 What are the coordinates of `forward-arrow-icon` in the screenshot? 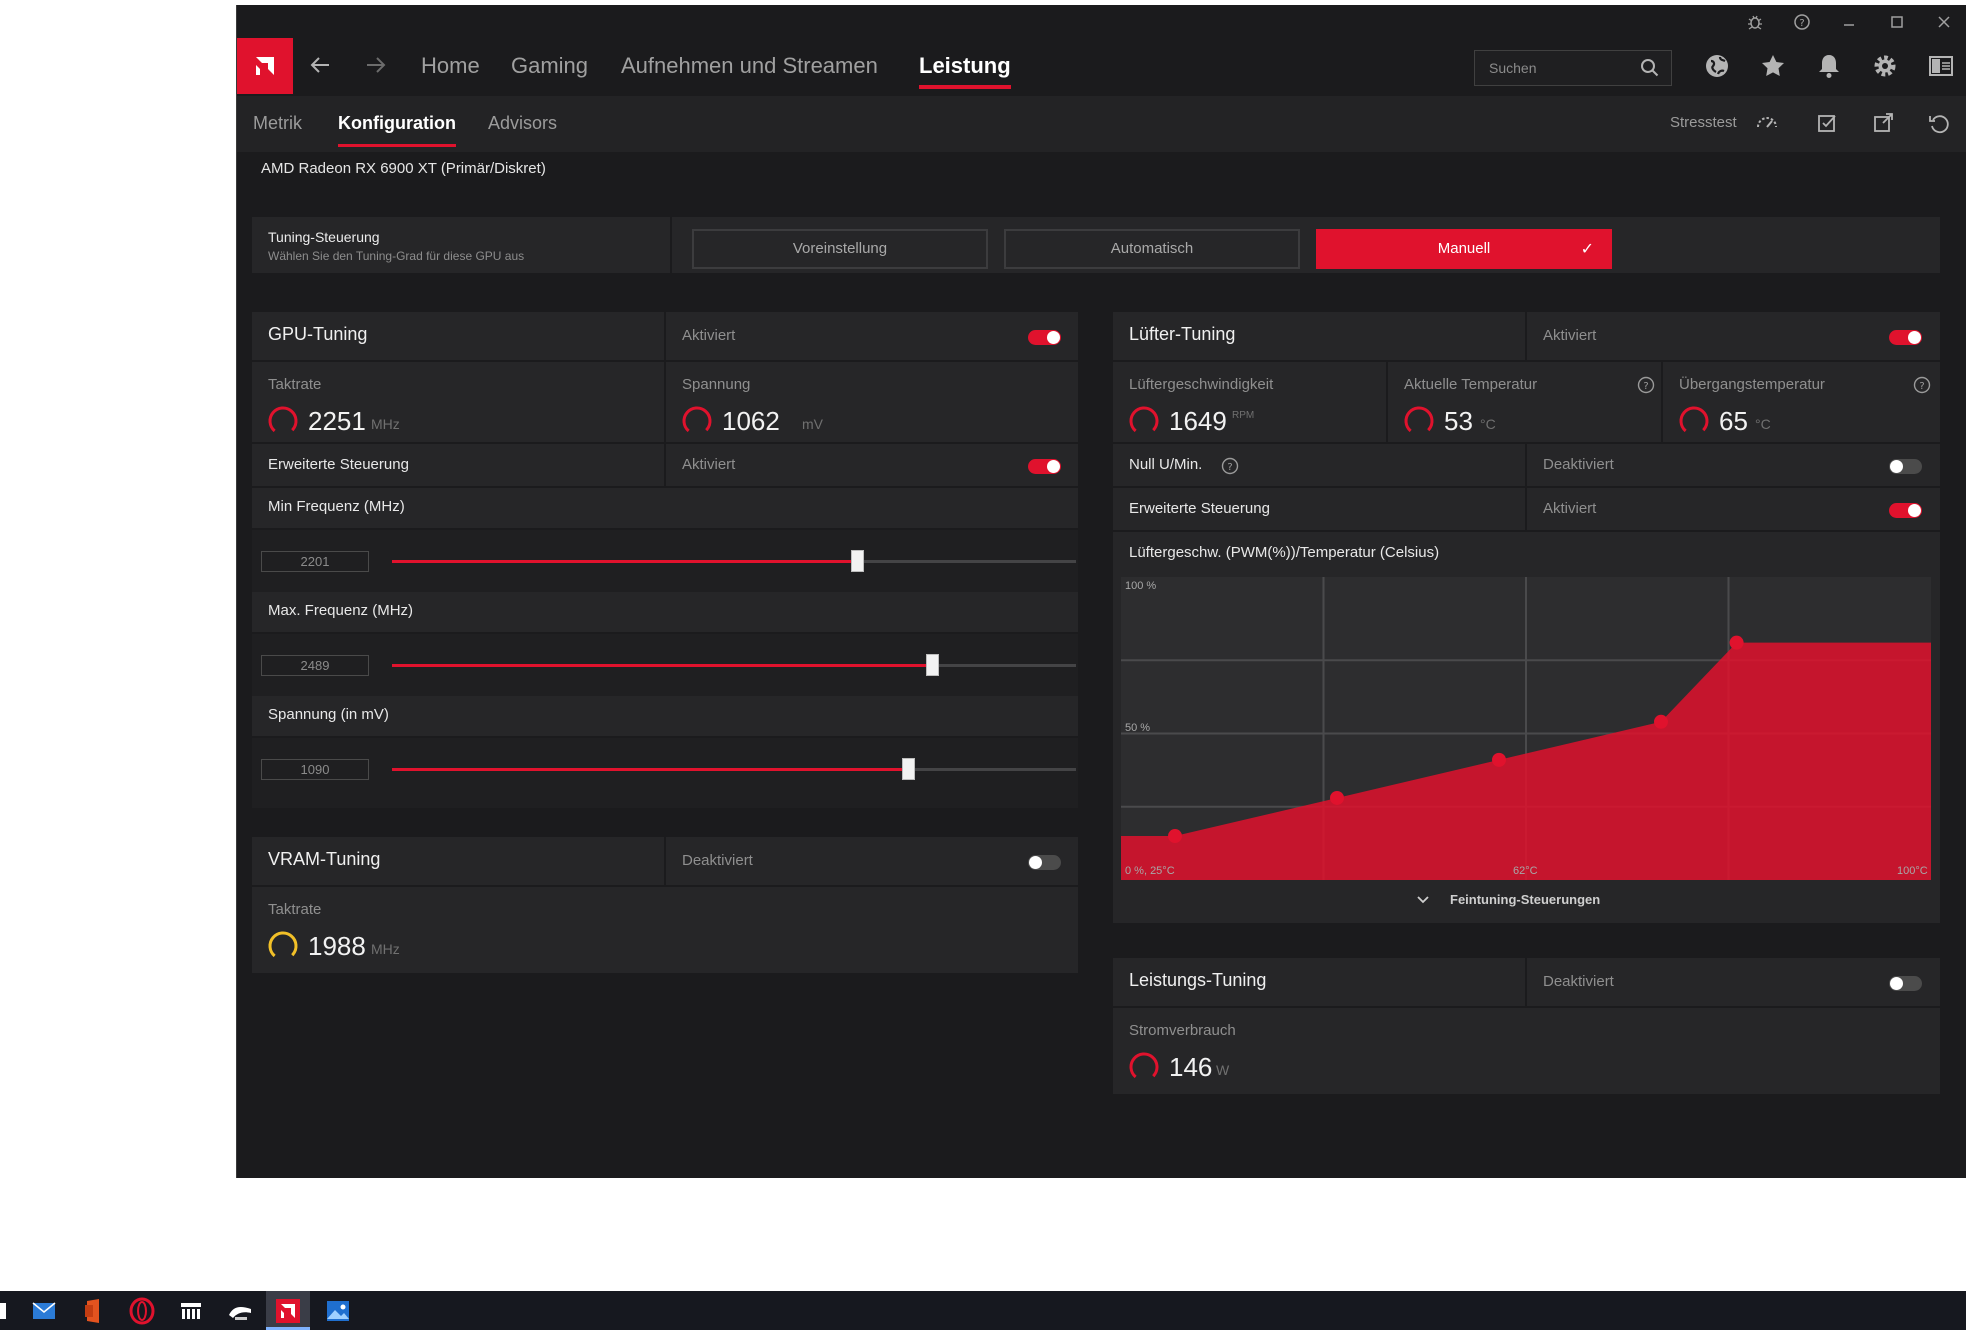 It's located at (376, 68).